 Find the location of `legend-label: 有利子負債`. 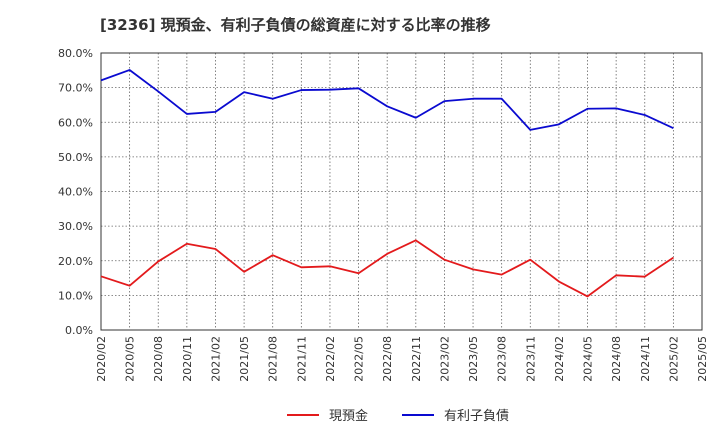

legend-label: 有利子負債 is located at coordinates (476, 416).